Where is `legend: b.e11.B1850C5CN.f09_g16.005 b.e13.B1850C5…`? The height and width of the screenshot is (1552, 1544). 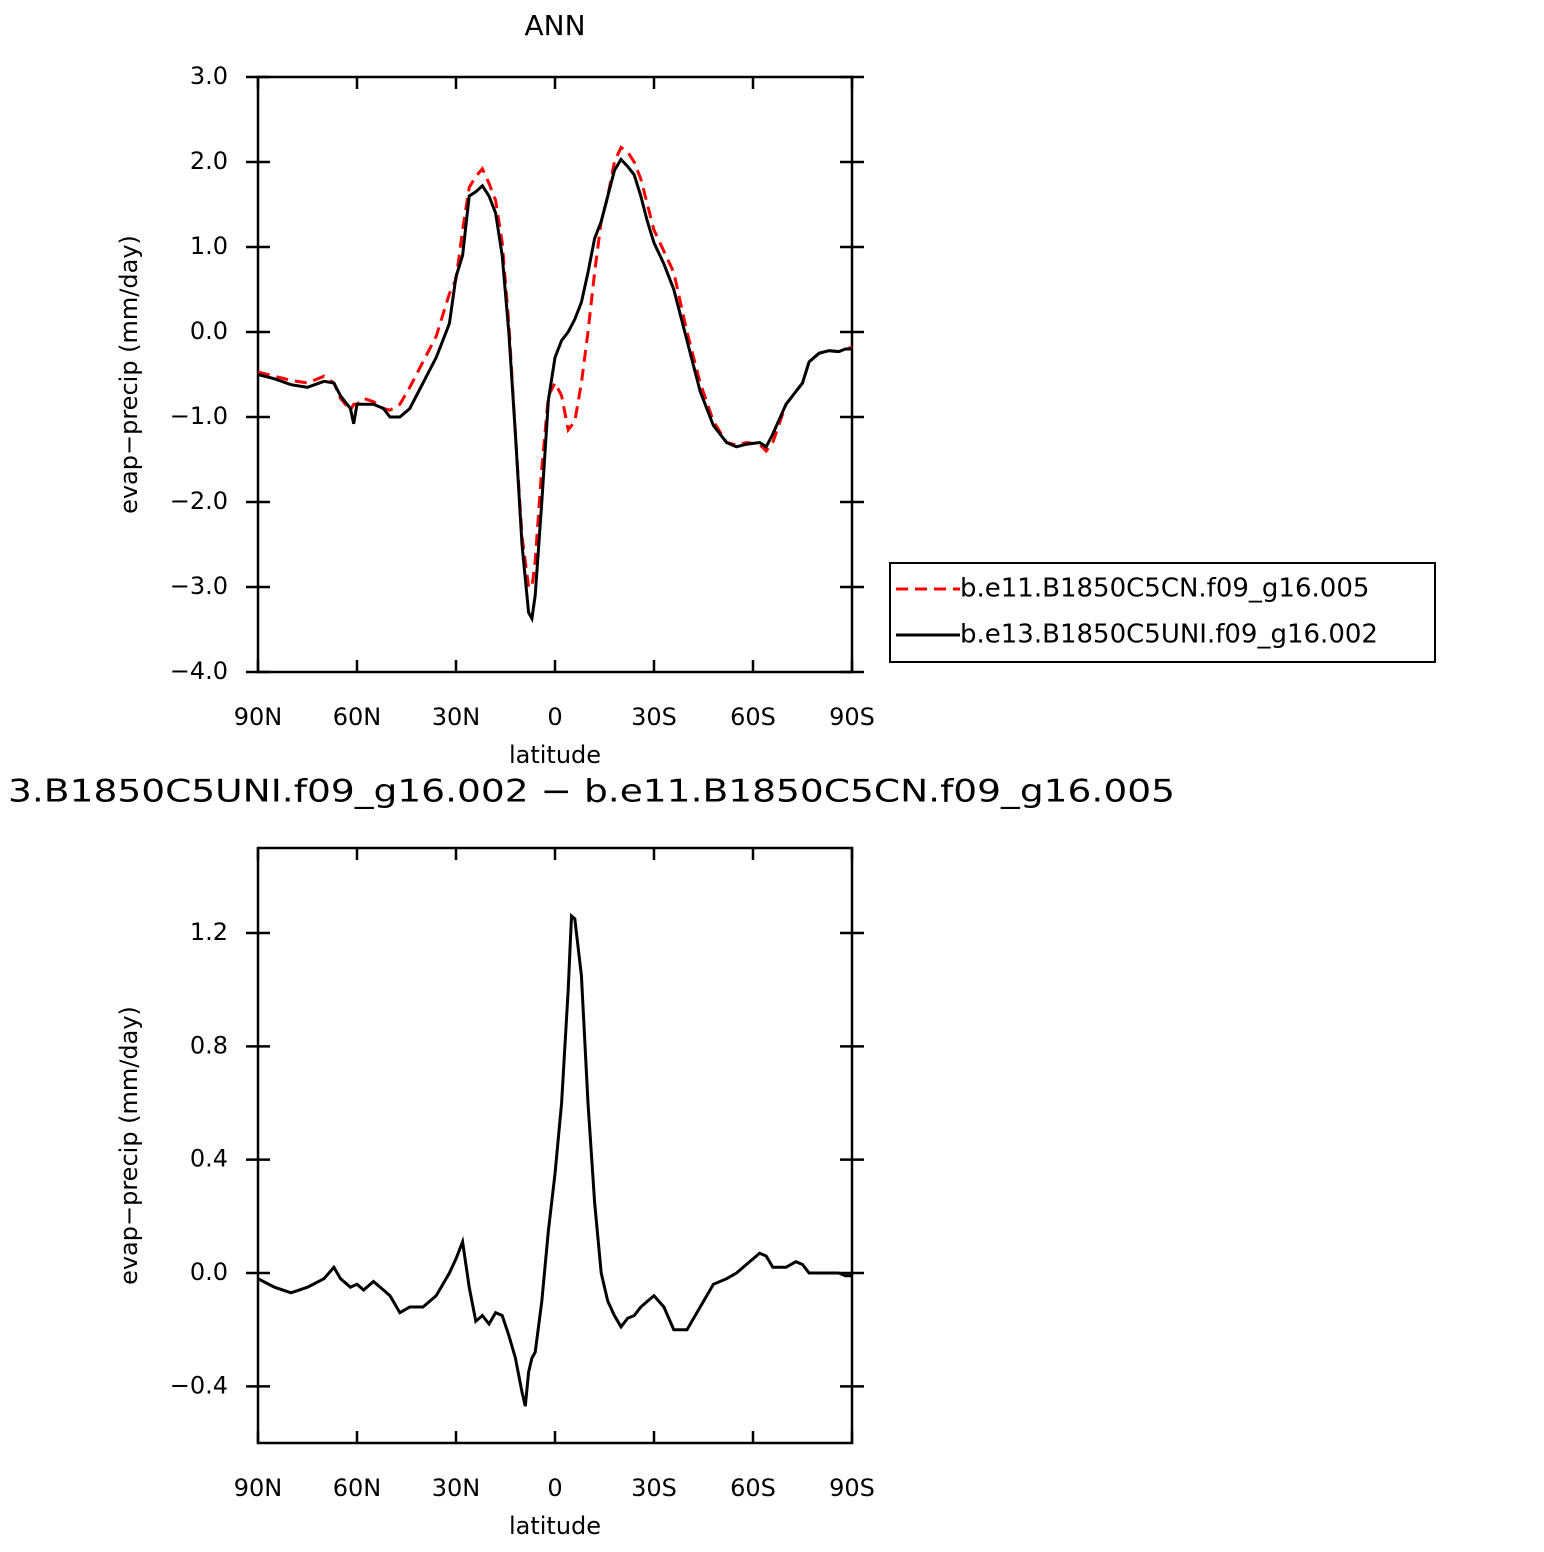 legend: b.e11.B1850C5CN.f09_g16.005 b.e13.B1850C5… is located at coordinates (1162, 612).